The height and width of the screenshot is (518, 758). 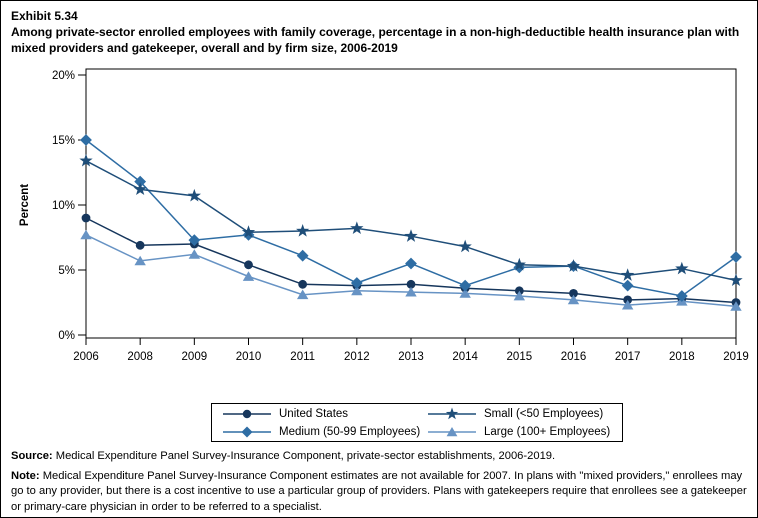 I want to click on legend-item-small-50-employees: Small (<50 Employees), so click(x=524, y=413).